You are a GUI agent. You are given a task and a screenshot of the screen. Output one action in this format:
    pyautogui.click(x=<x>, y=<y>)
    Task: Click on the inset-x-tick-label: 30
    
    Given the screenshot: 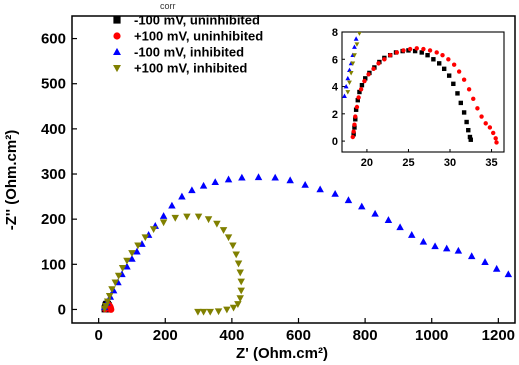 What is the action you would take?
    pyautogui.click(x=450, y=163)
    